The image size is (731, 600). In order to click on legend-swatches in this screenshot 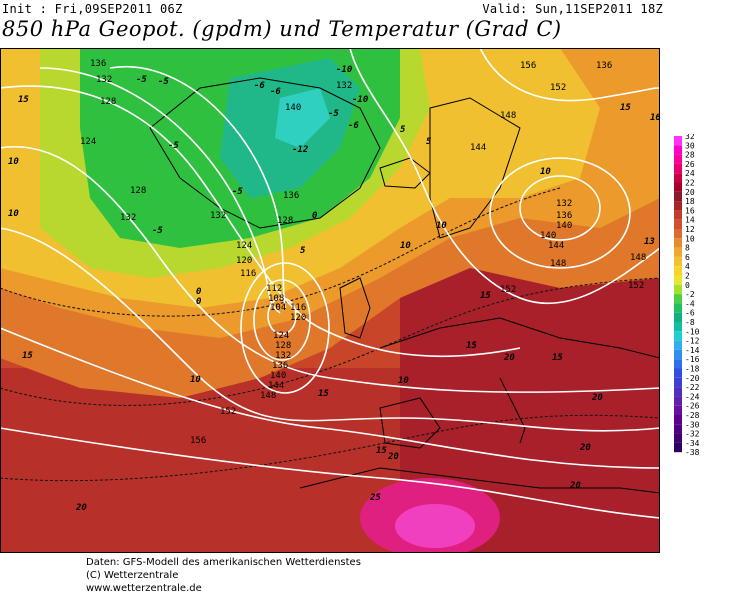, I will do `click(678, 294)`.